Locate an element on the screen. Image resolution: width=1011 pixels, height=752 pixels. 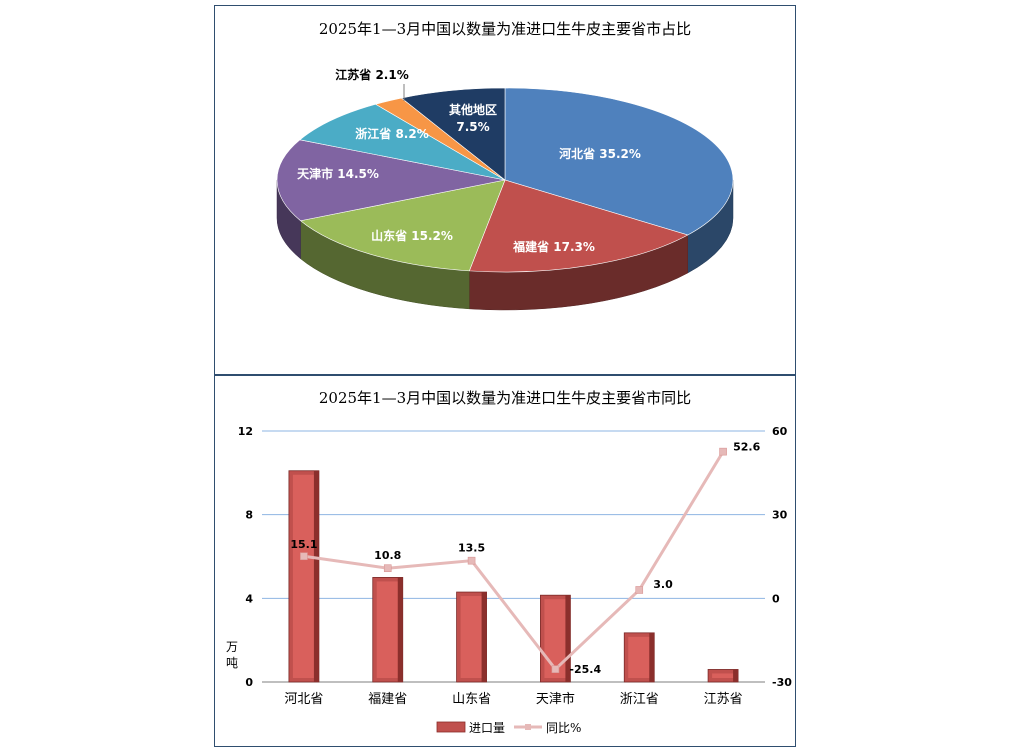
yoy-line is located at coordinates (514, 561).